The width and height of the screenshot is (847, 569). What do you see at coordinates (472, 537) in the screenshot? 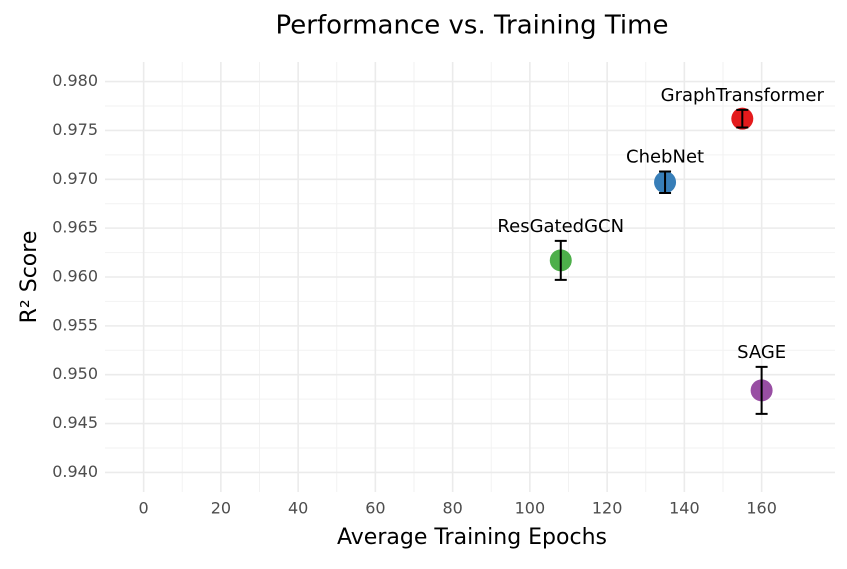
I see `x-axis-title: Average Training Epochs` at bounding box center [472, 537].